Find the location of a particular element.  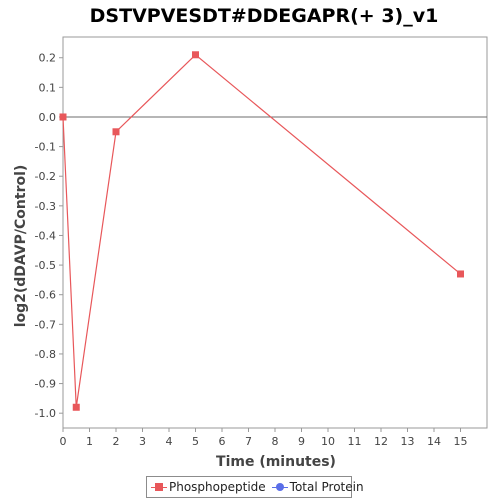

legend-item-phosphopeptide: Phosphopeptide is located at coordinates (208, 487).